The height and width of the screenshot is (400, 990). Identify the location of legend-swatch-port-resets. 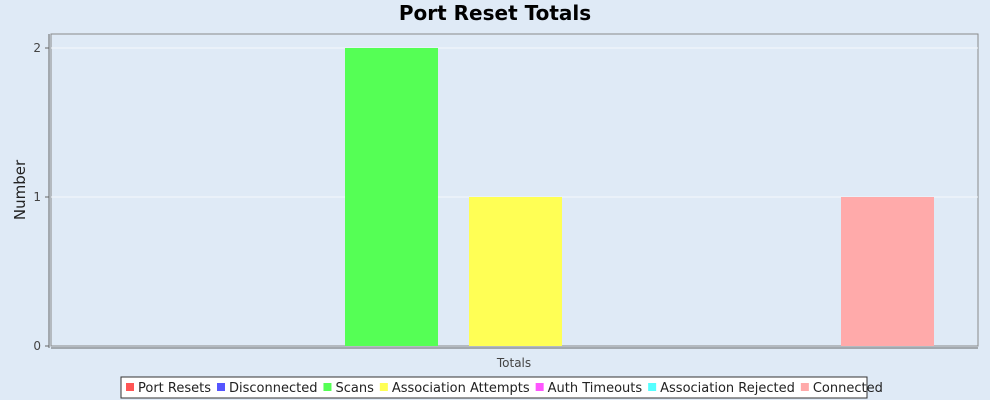
(130, 387).